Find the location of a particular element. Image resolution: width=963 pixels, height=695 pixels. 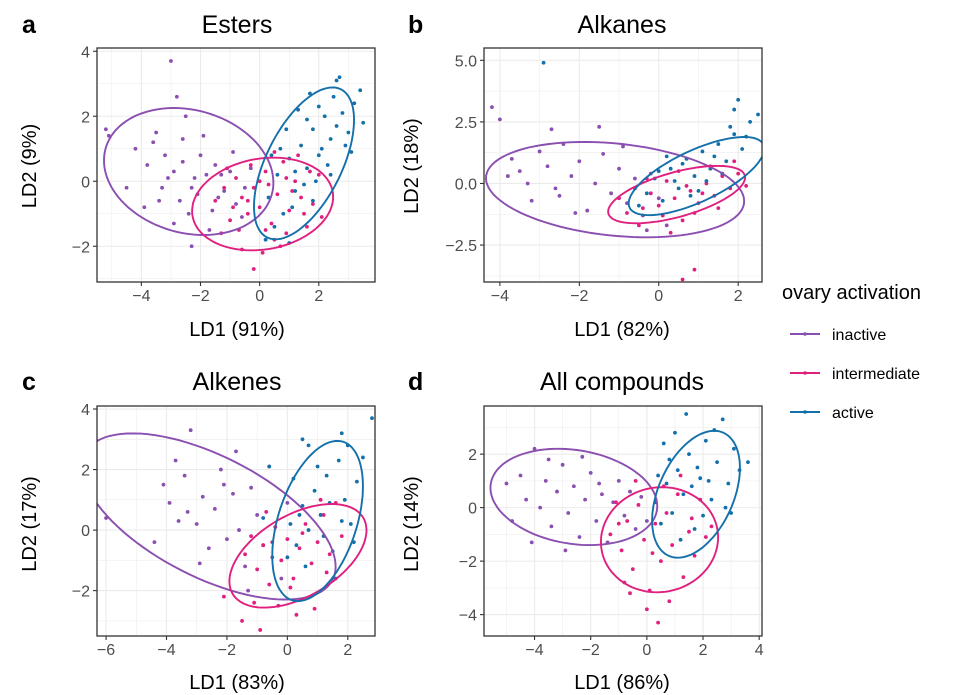

legend-label-intermediate: intermediate is located at coordinates (876, 374).